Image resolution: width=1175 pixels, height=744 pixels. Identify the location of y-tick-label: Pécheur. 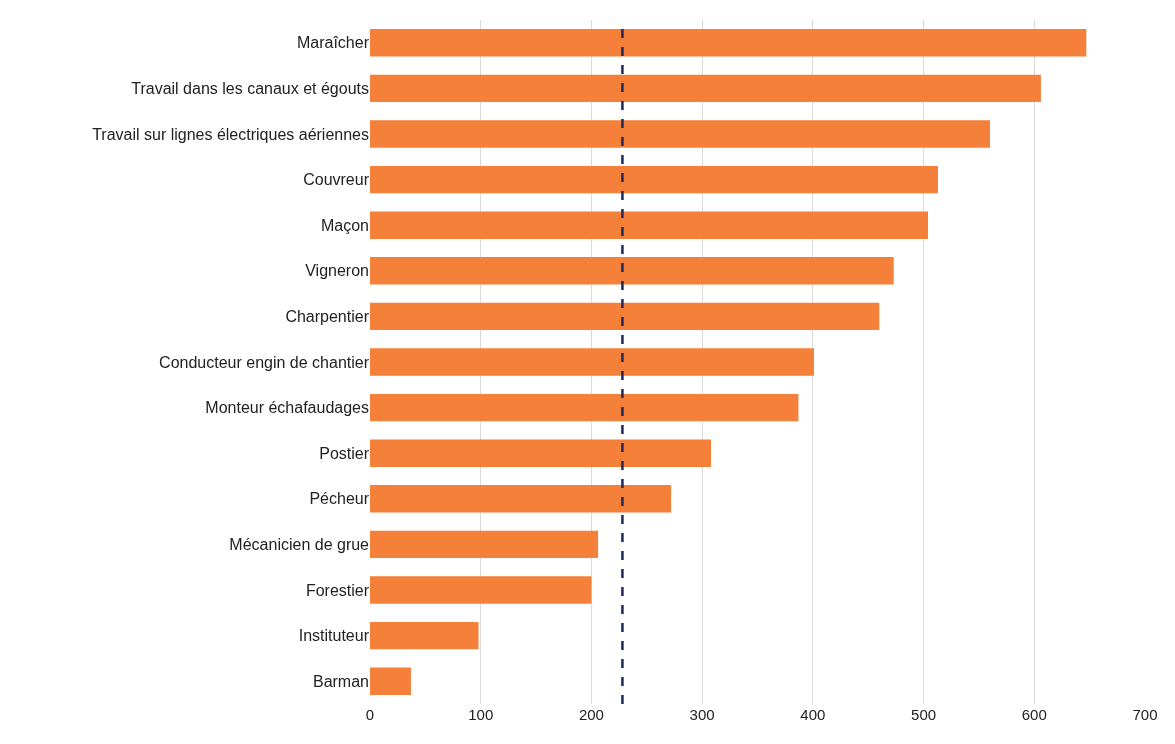
(339, 499).